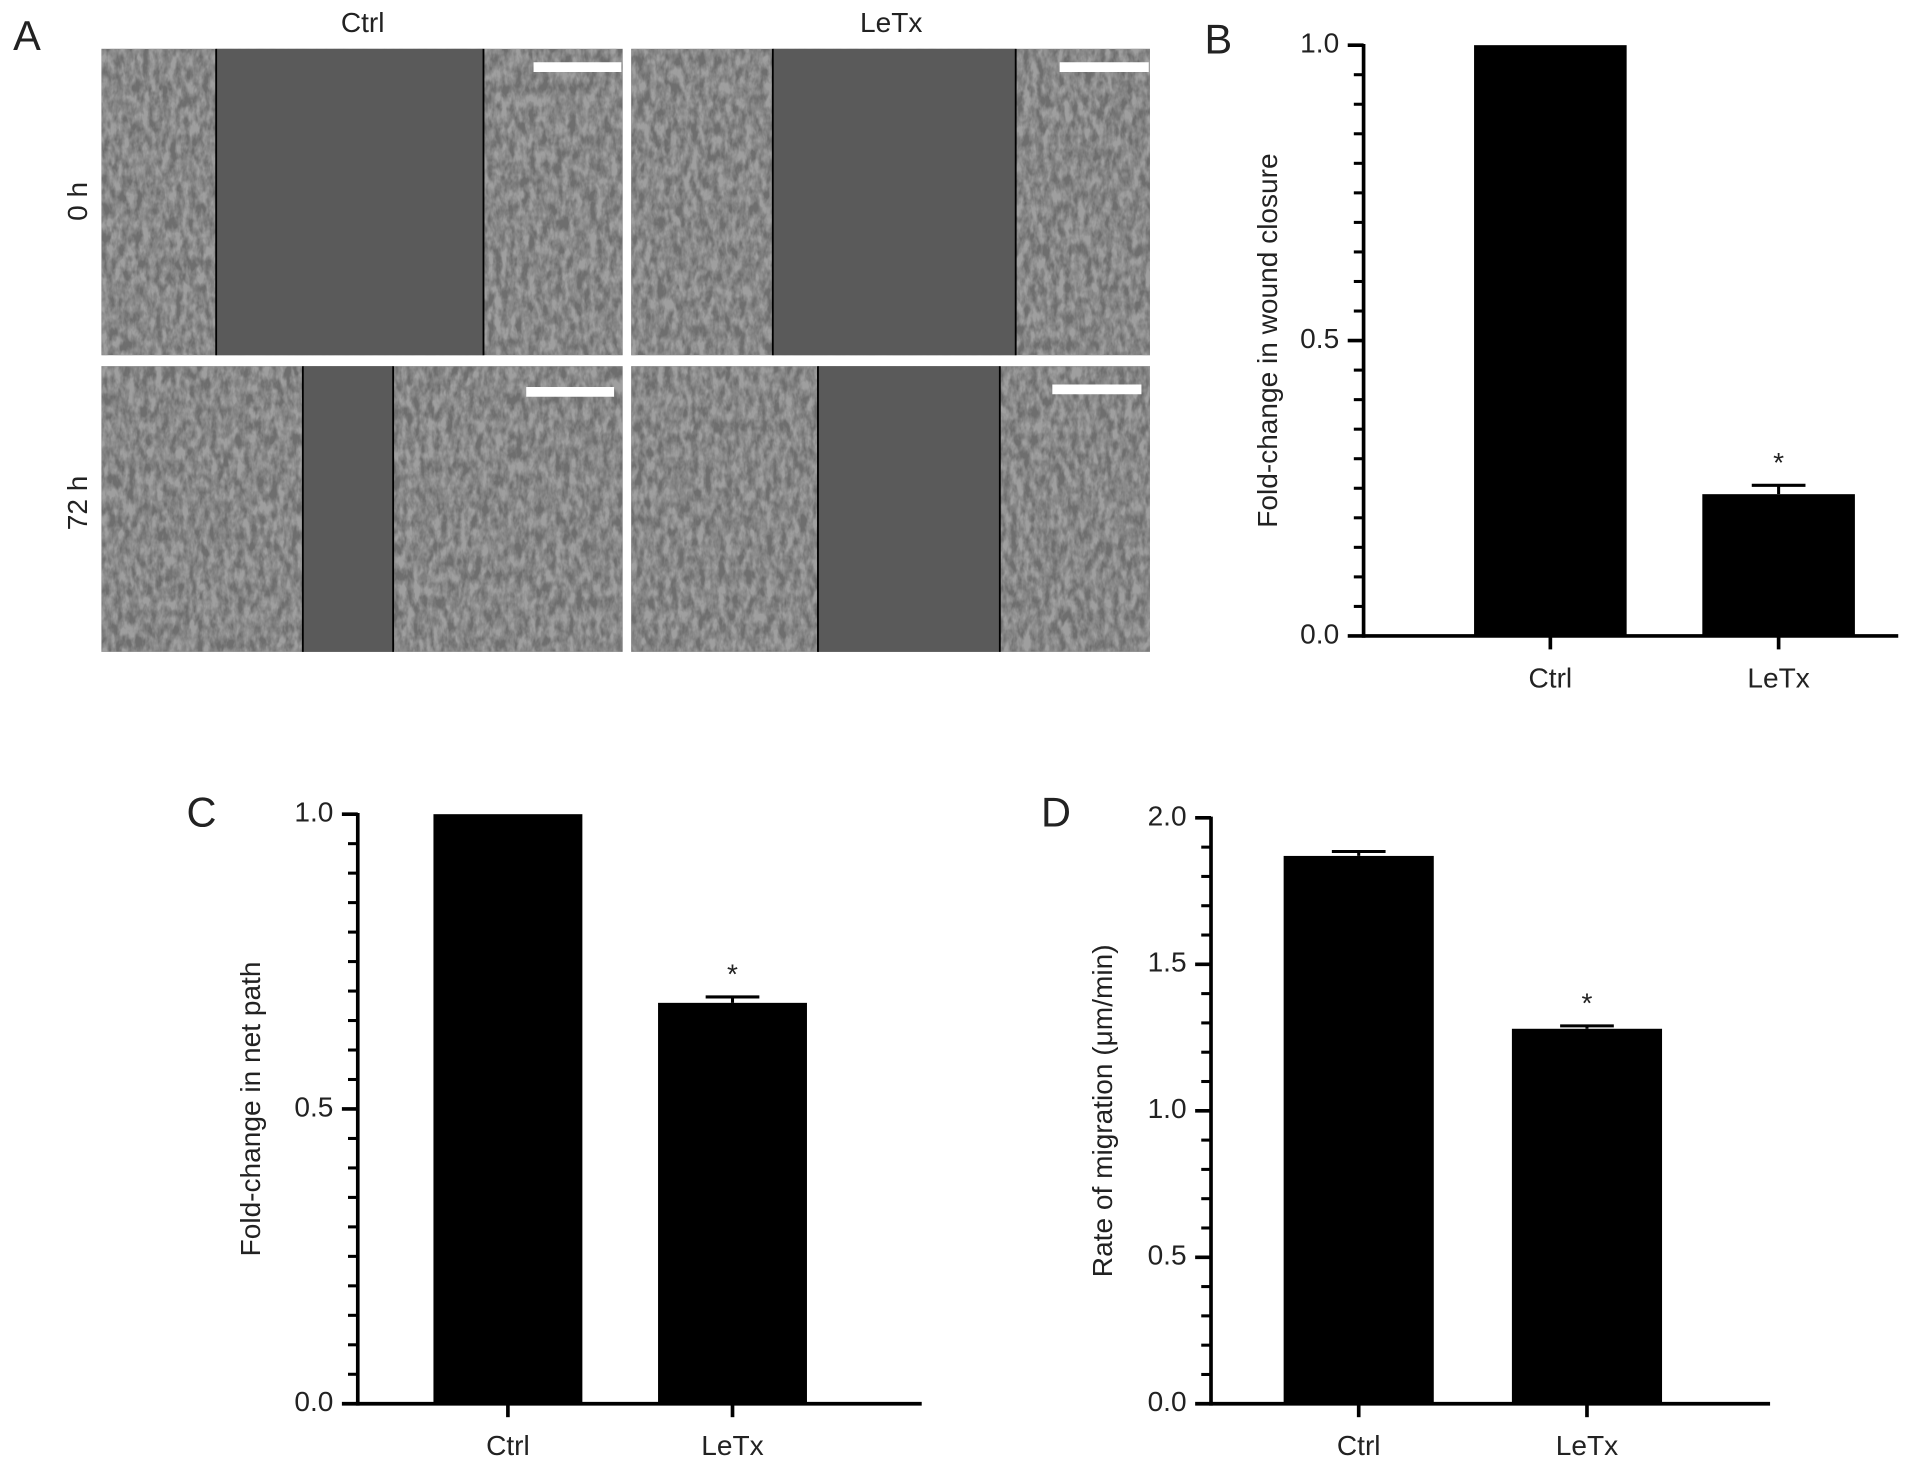 The width and height of the screenshot is (1913, 1477). I want to click on y-axis-label: Fold-change in wound closure, so click(1267, 340).